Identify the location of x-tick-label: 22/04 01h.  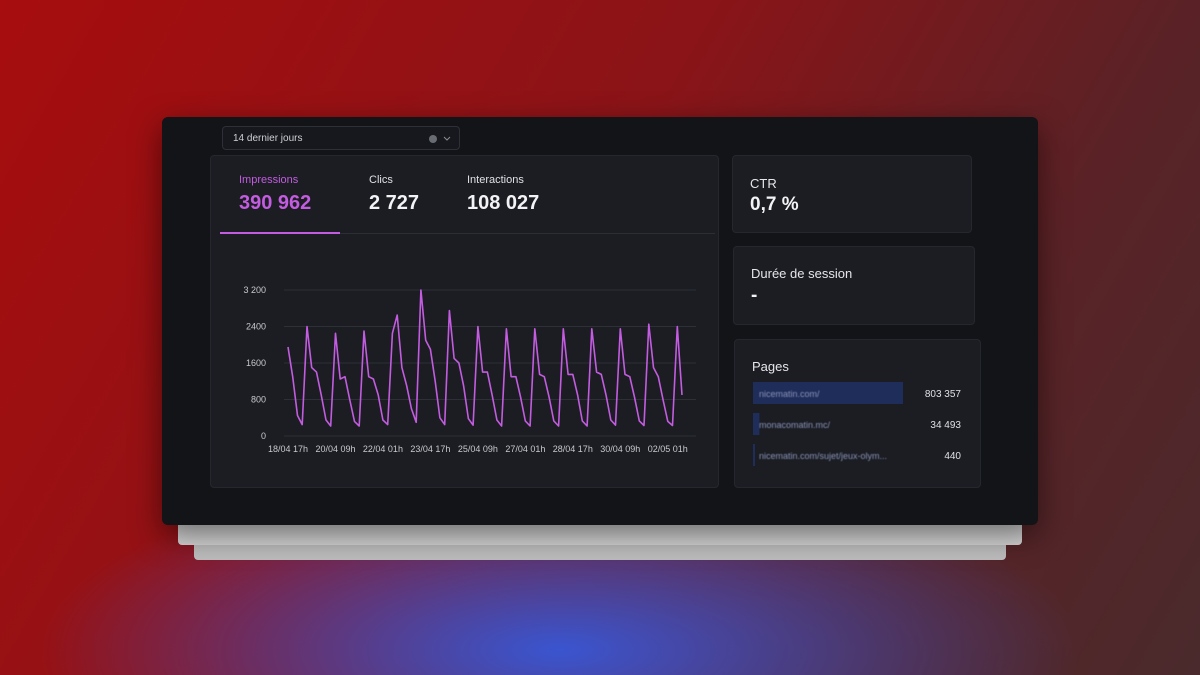
(383, 449).